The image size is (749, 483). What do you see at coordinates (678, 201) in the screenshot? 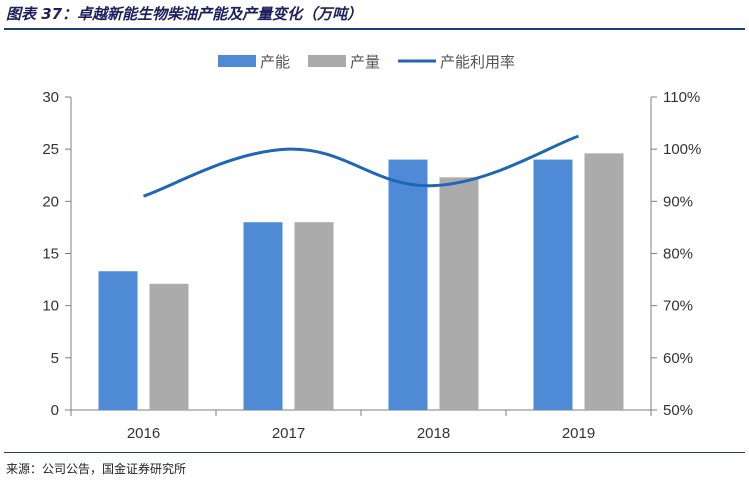
I see `right-axis-tick-label: 90%` at bounding box center [678, 201].